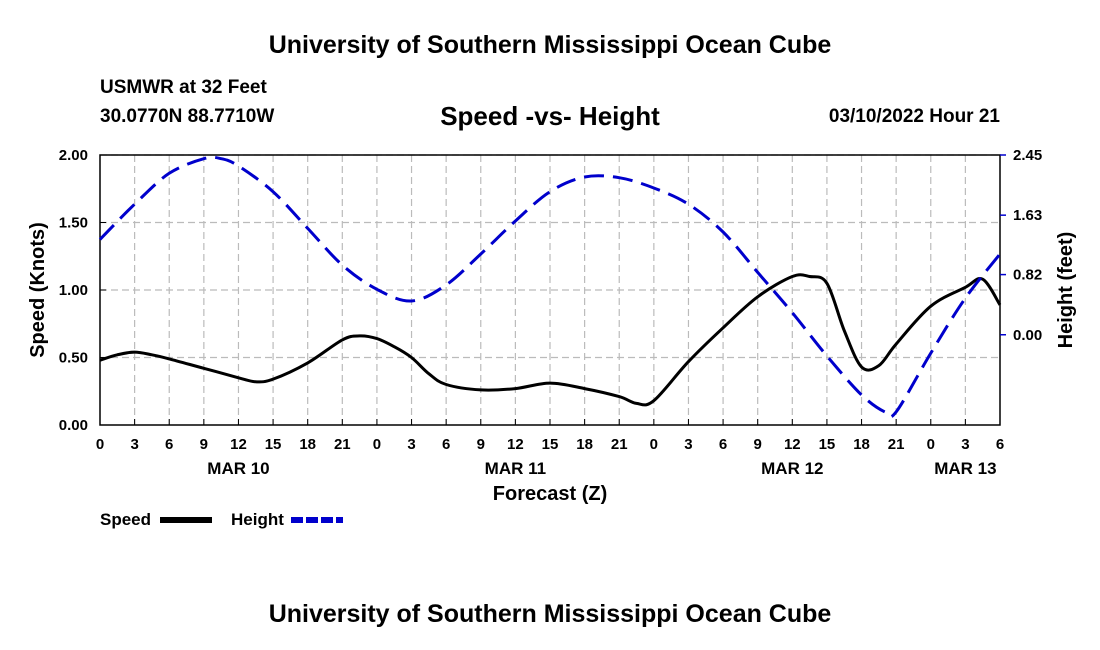 The image size is (1100, 650). Describe the element at coordinates (1066, 290) in the screenshot. I see `y2-axis-label: Height (feet)` at that location.